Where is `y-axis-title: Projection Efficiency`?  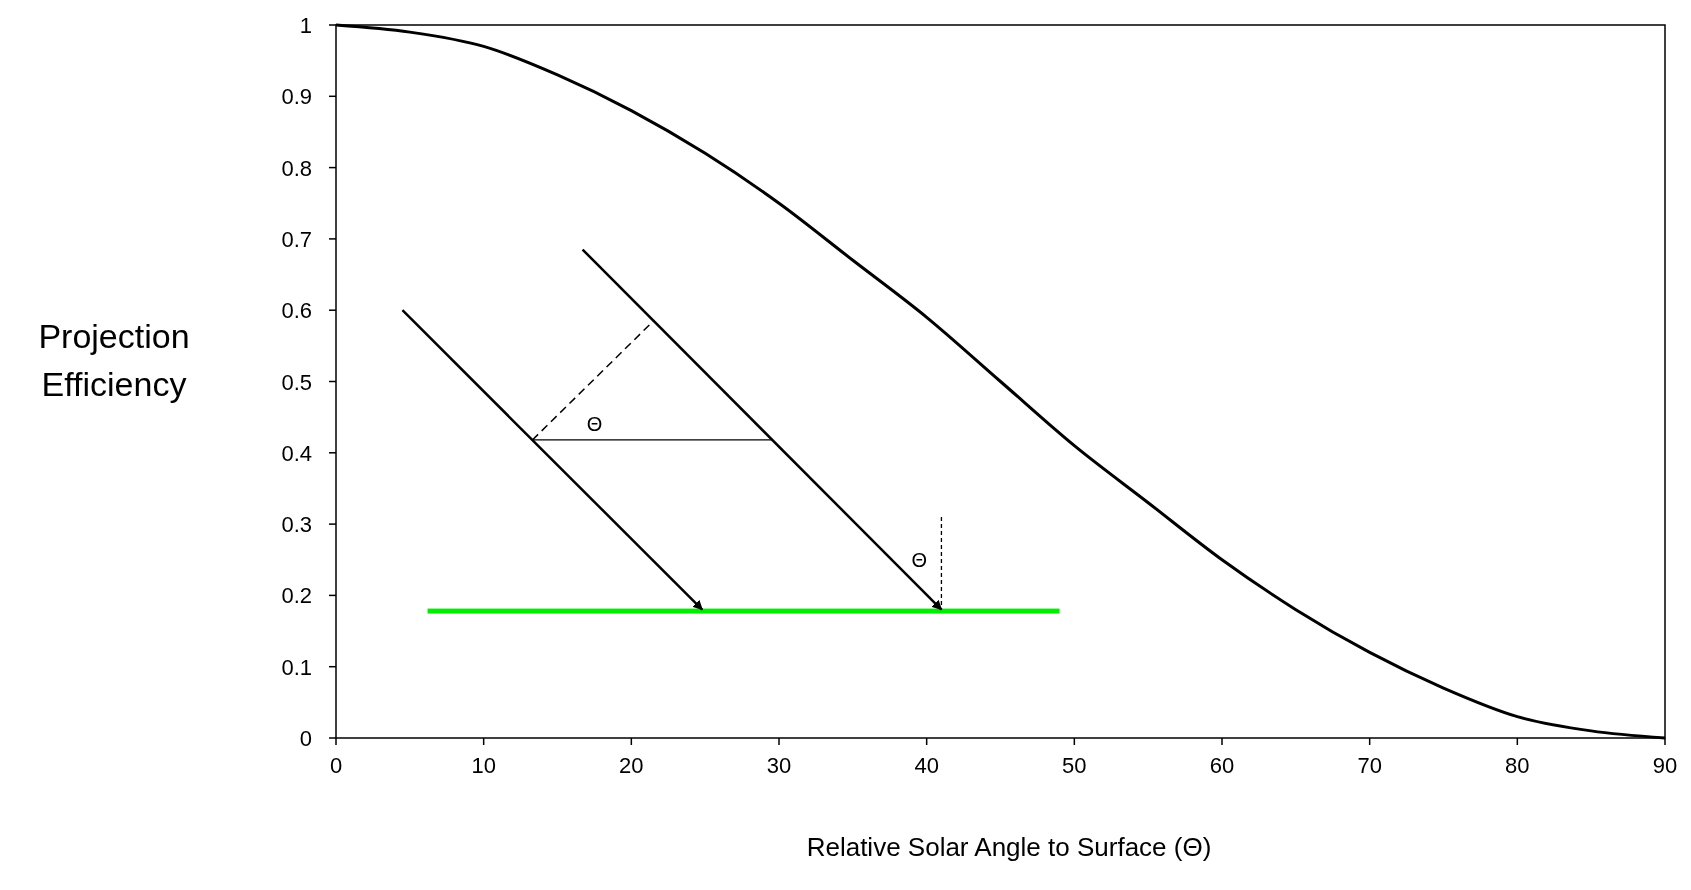 y-axis-title: Projection Efficiency is located at coordinates (114, 360).